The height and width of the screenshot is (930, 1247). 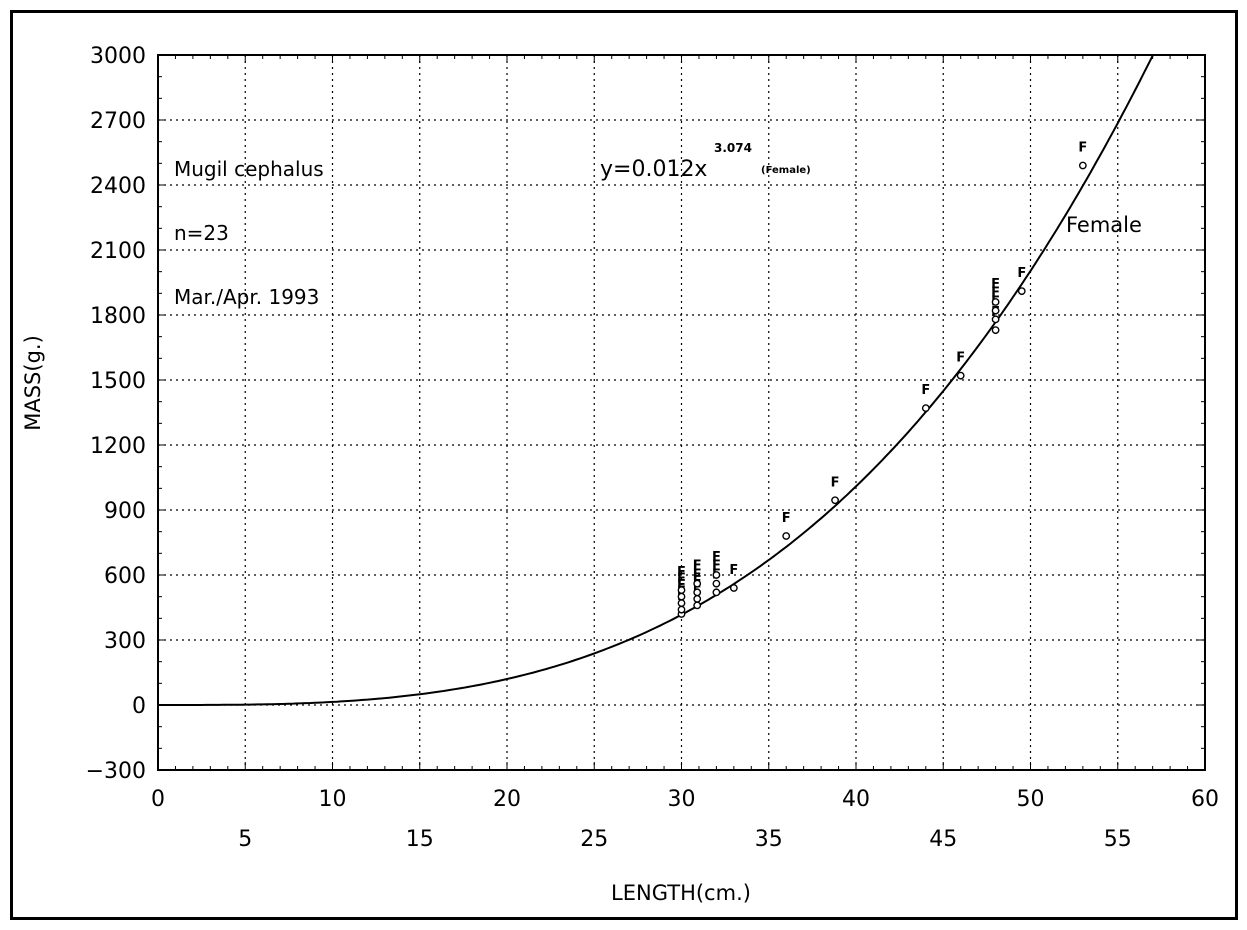 I want to click on y-tick-label: 900, so click(x=125, y=511).